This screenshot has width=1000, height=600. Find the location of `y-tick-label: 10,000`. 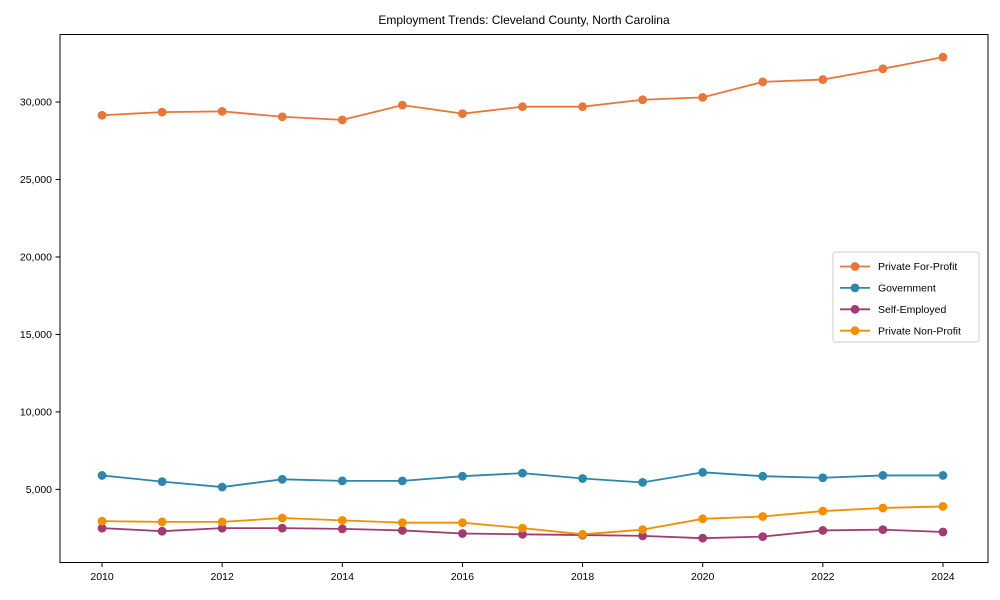

y-tick-label: 10,000 is located at coordinates (36, 413).